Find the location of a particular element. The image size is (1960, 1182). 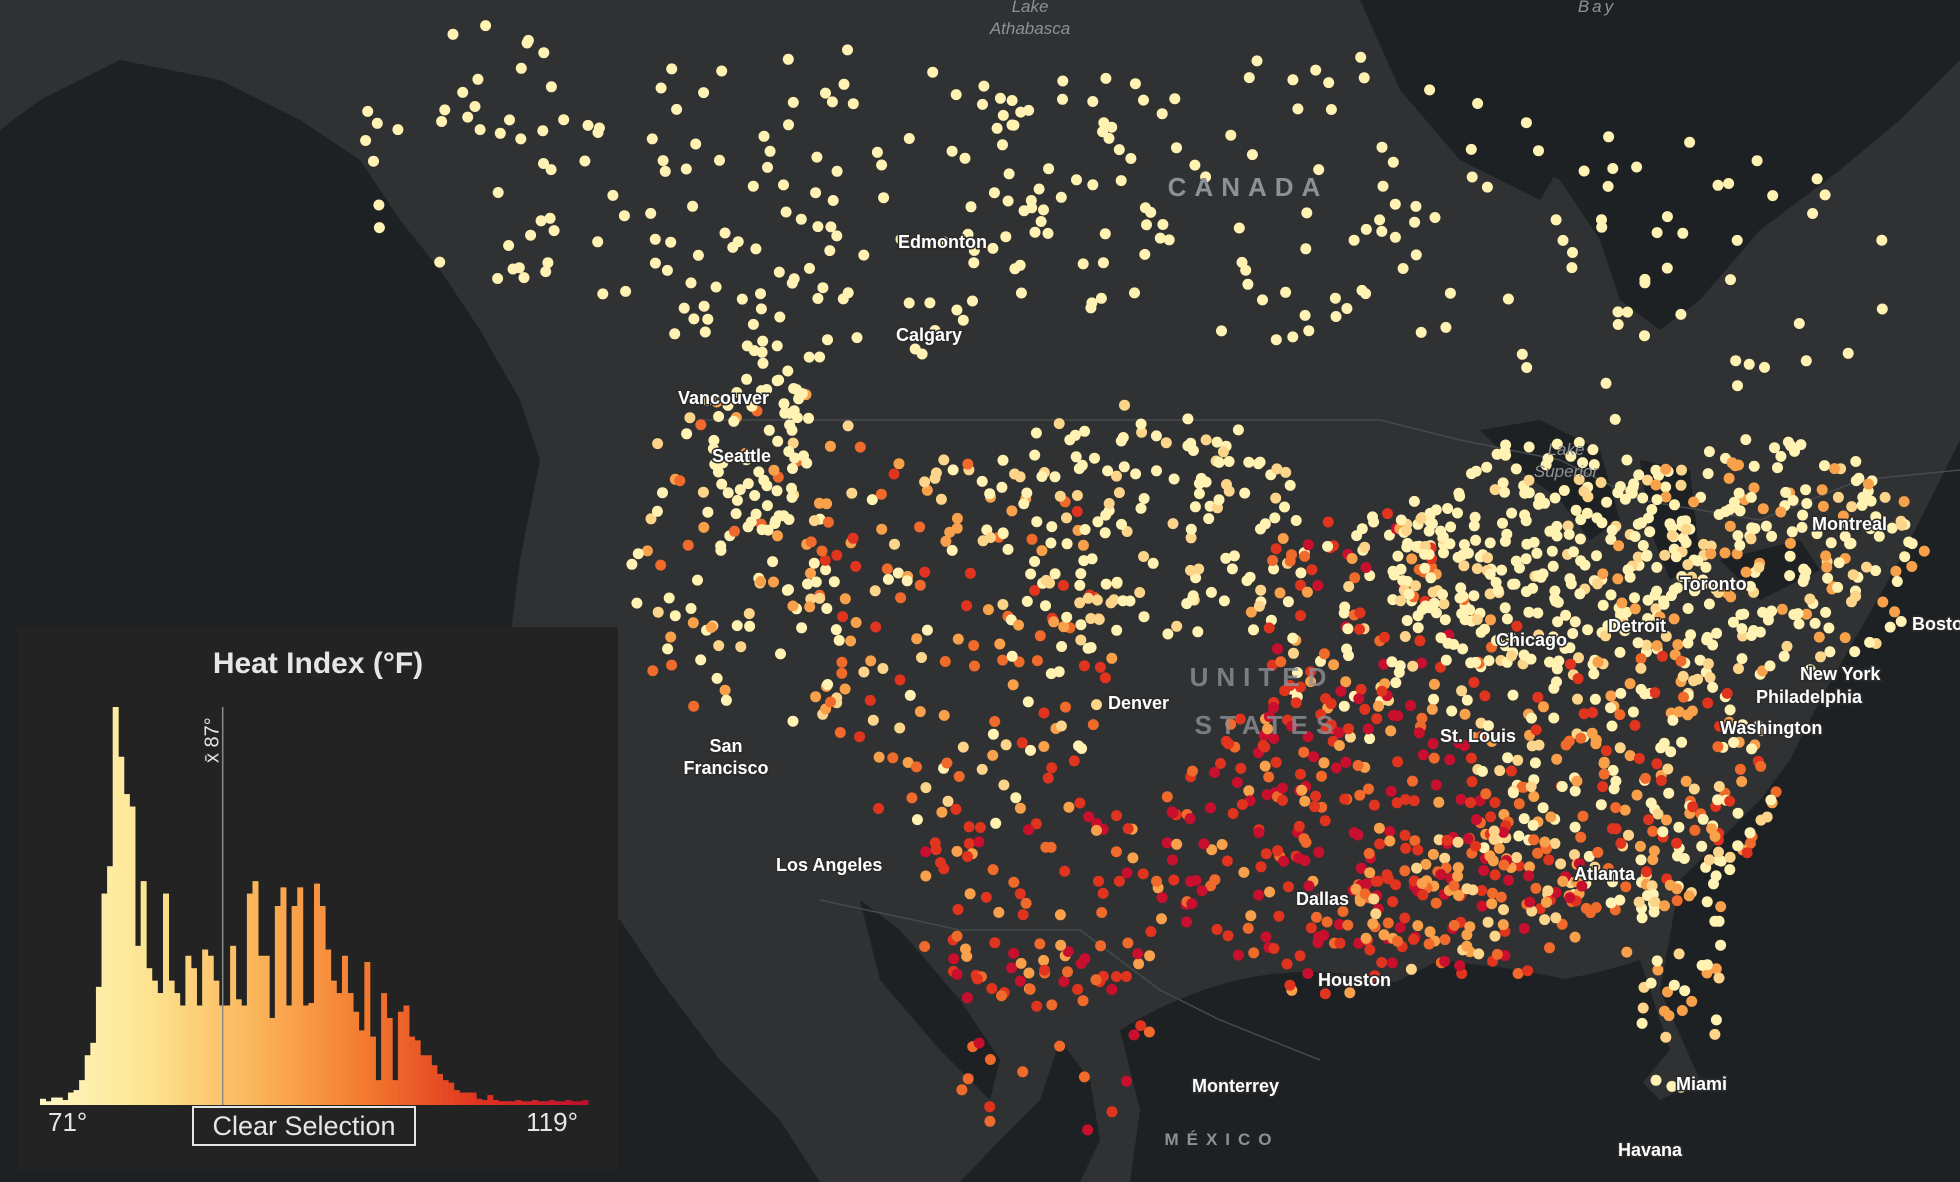

histogram-chart: x̄ 87° is located at coordinates (318, 898).